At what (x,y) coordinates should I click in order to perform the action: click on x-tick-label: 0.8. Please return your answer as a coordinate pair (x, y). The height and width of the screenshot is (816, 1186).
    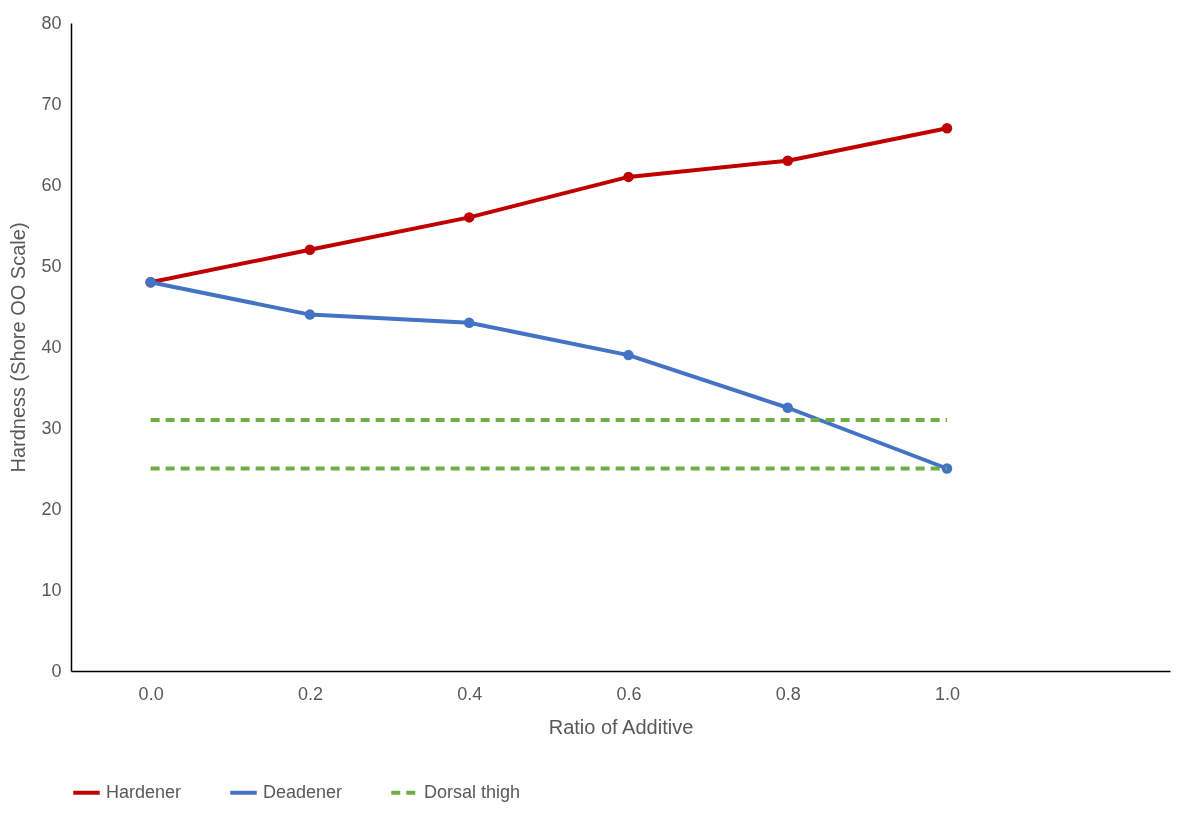
    Looking at the image, I should click on (788, 693).